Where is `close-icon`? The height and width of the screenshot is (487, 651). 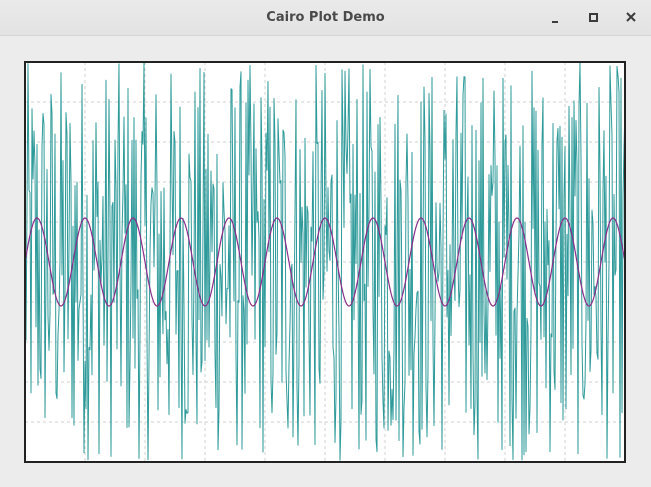
close-icon is located at coordinates (631, 17).